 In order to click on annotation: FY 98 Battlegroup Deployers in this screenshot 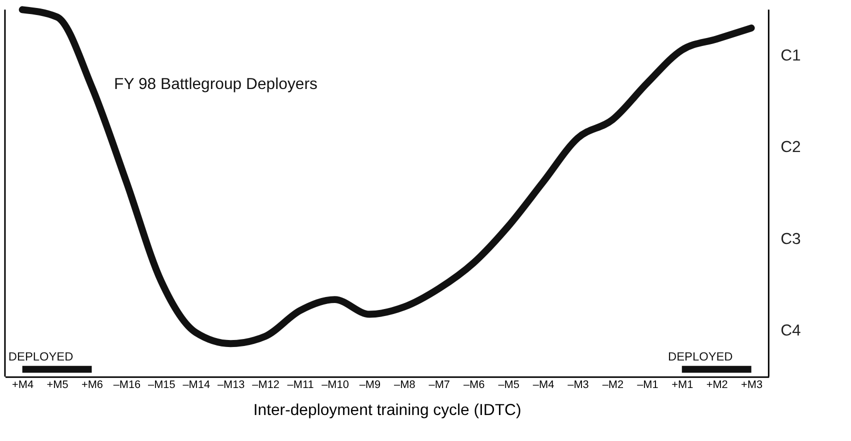, I will do `click(216, 85)`.